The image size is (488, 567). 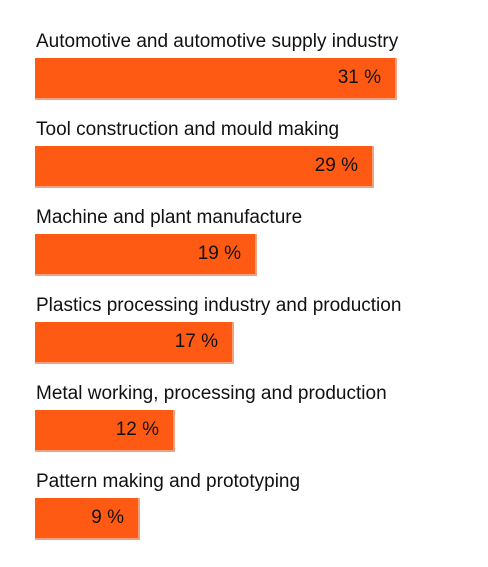 What do you see at coordinates (216, 79) in the screenshot?
I see `bar: 31 %` at bounding box center [216, 79].